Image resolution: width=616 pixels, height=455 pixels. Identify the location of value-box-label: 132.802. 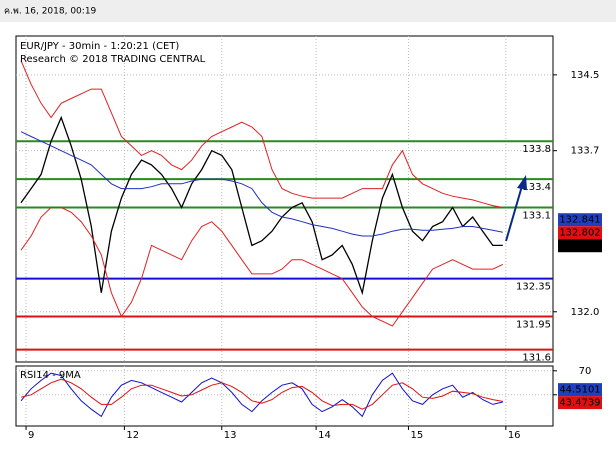
(579, 233).